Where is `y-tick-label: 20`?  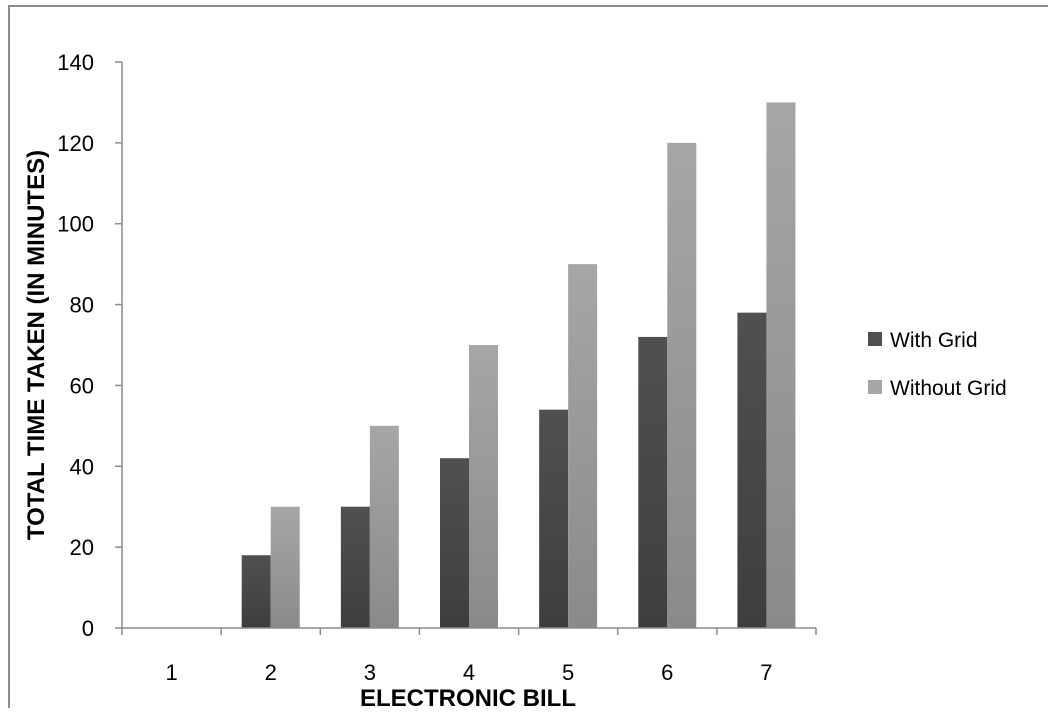 y-tick-label: 20 is located at coordinates (82, 547).